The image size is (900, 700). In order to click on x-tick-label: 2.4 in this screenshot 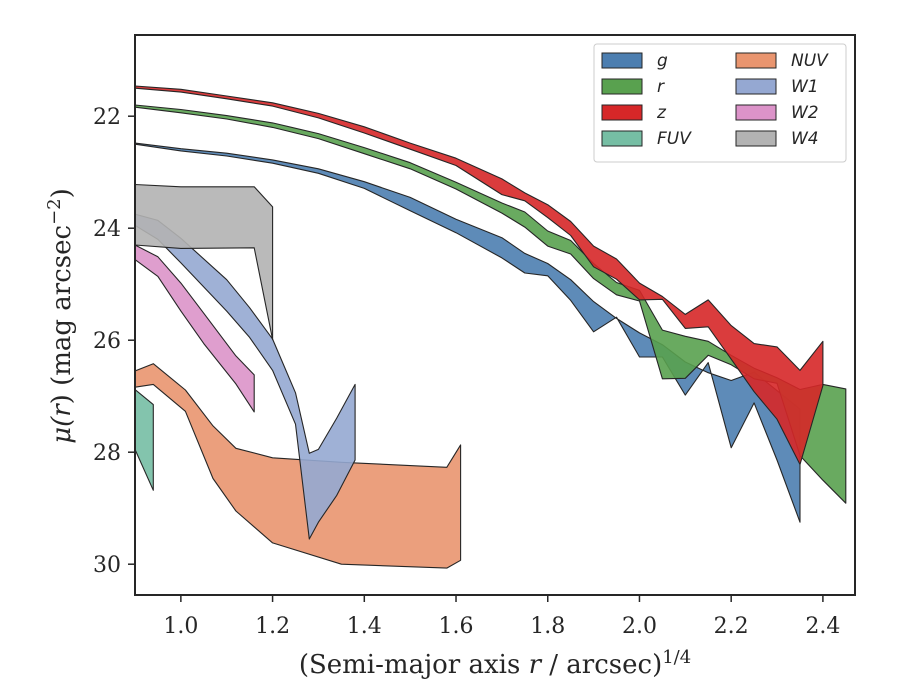, I will do `click(822, 626)`.